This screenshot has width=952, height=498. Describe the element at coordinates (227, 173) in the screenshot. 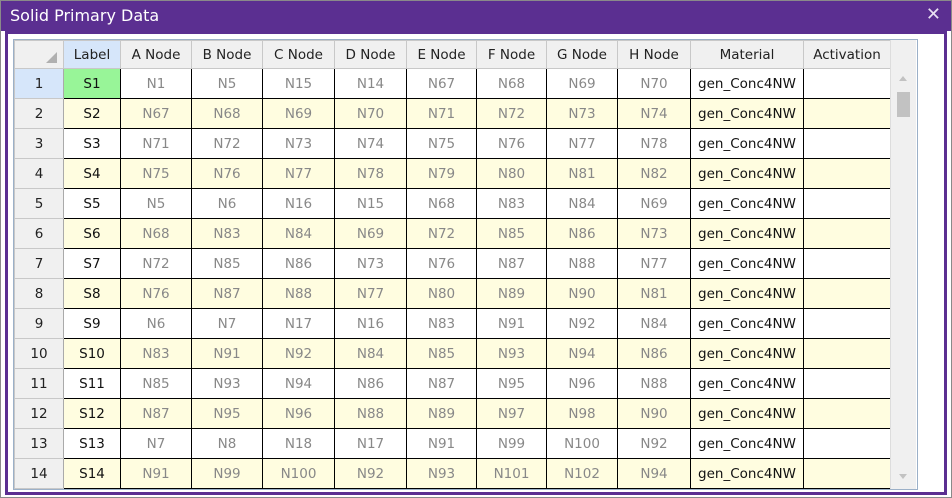

I see `node-cell-b: N76` at that location.